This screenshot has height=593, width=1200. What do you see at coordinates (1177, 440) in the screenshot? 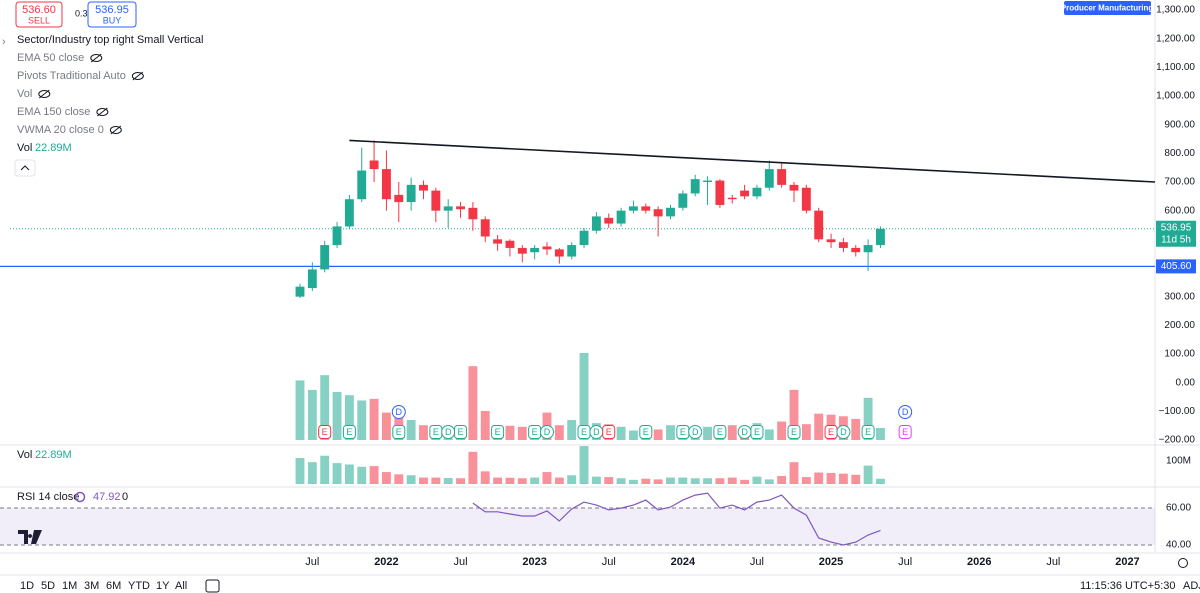
I see `y-tick-label: −200.00` at bounding box center [1177, 440].